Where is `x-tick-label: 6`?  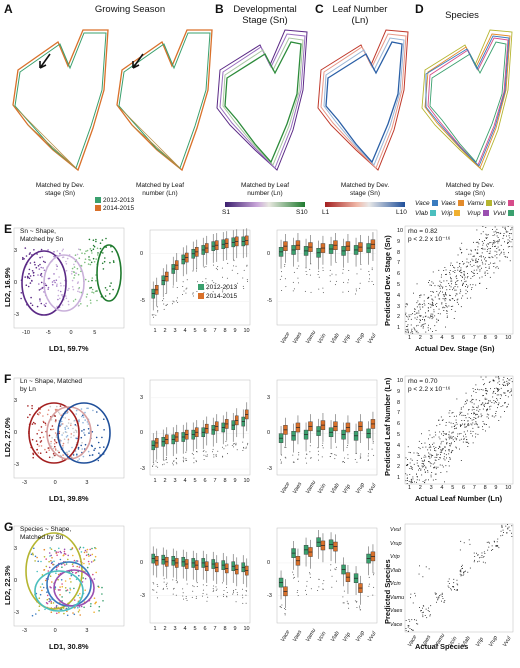 x-tick-label: 6 is located at coordinates (205, 331).